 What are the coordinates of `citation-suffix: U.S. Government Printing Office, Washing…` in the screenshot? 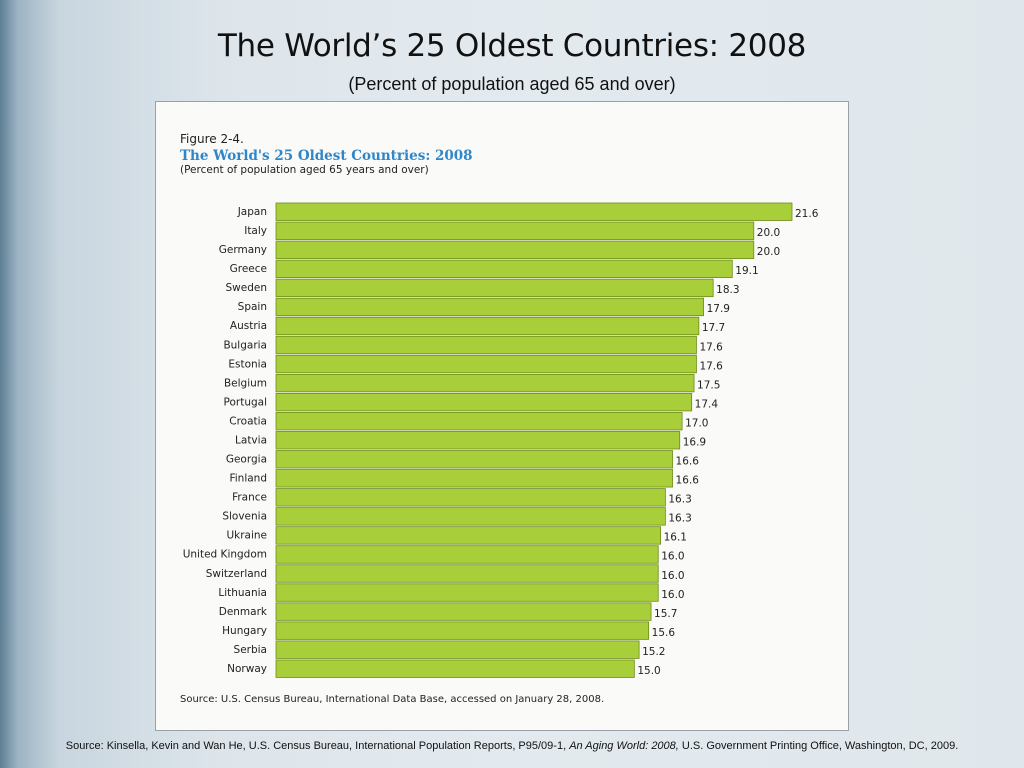 It's located at (818, 746).